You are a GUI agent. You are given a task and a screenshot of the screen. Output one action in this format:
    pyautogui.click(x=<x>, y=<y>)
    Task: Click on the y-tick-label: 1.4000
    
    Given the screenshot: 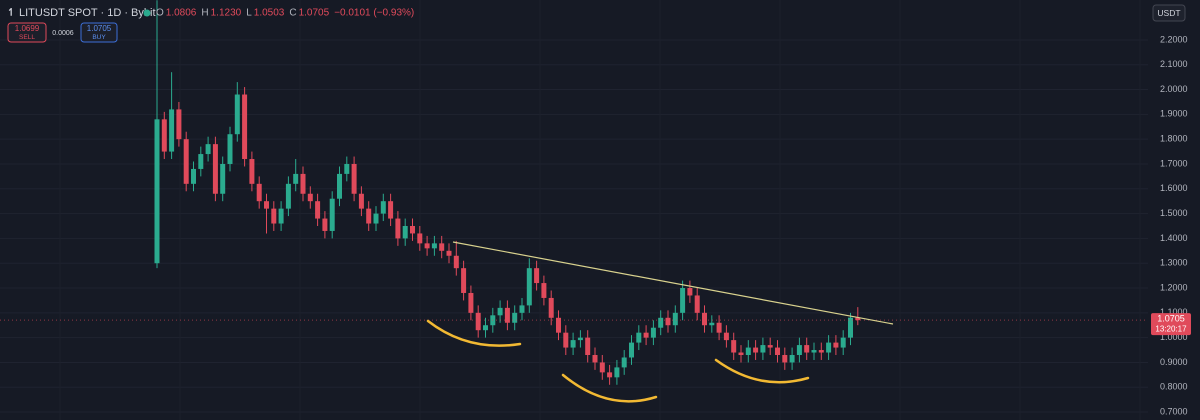 What is the action you would take?
    pyautogui.click(x=1174, y=238)
    